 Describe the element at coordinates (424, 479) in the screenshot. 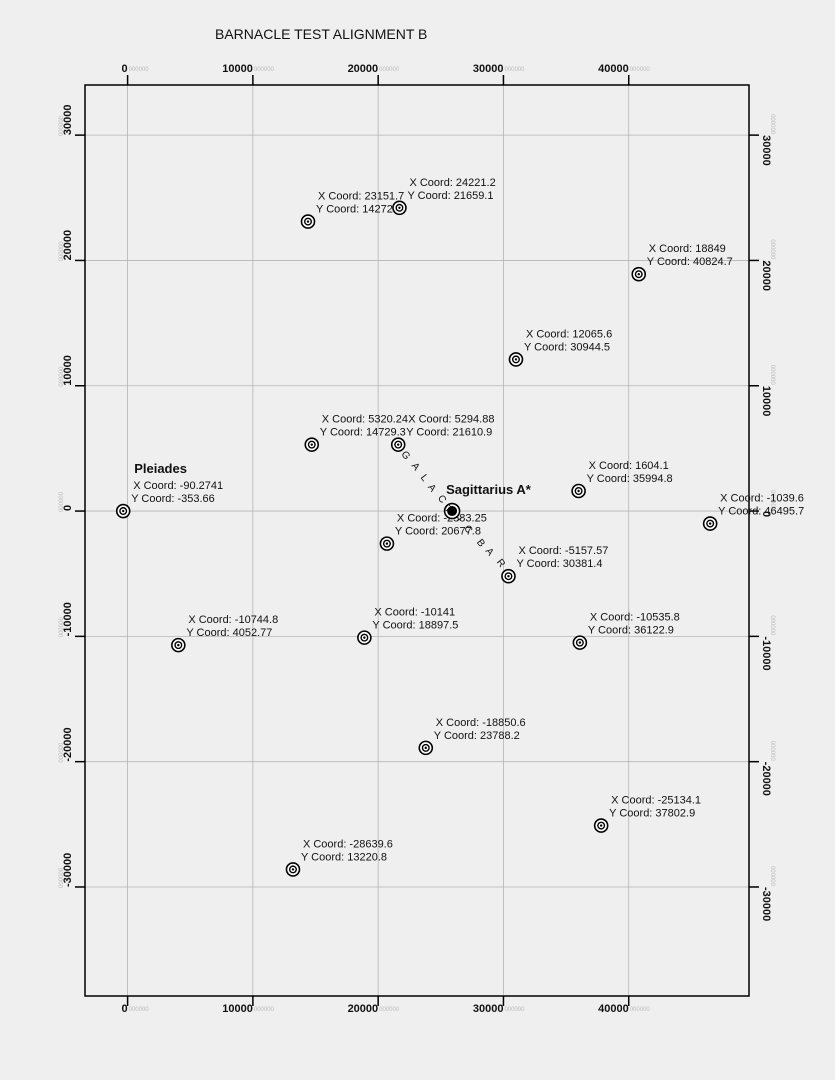

I see `galactic-bar-letter: L` at that location.